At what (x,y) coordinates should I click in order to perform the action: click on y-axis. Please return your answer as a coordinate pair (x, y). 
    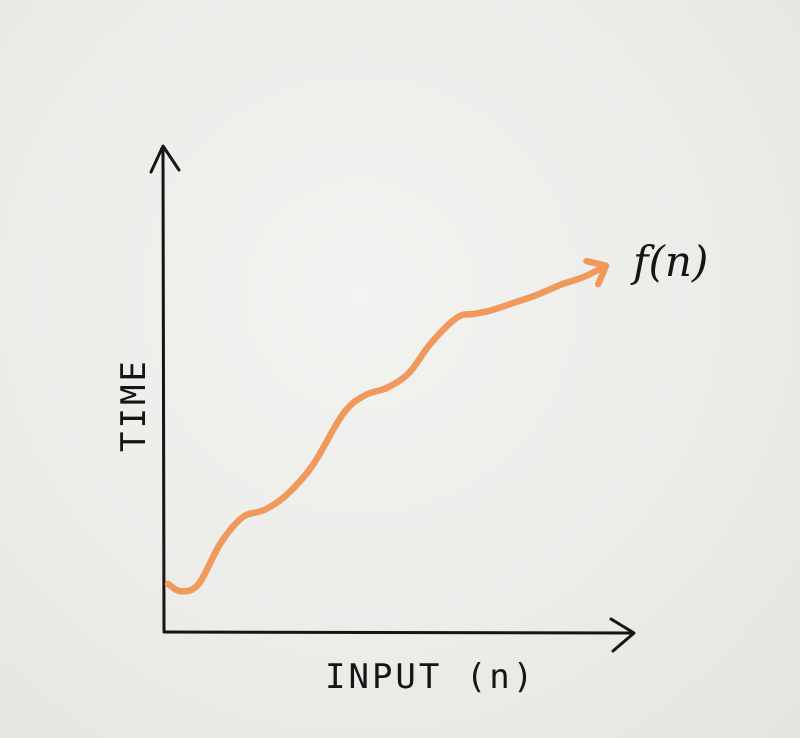
    Looking at the image, I should click on (163, 390).